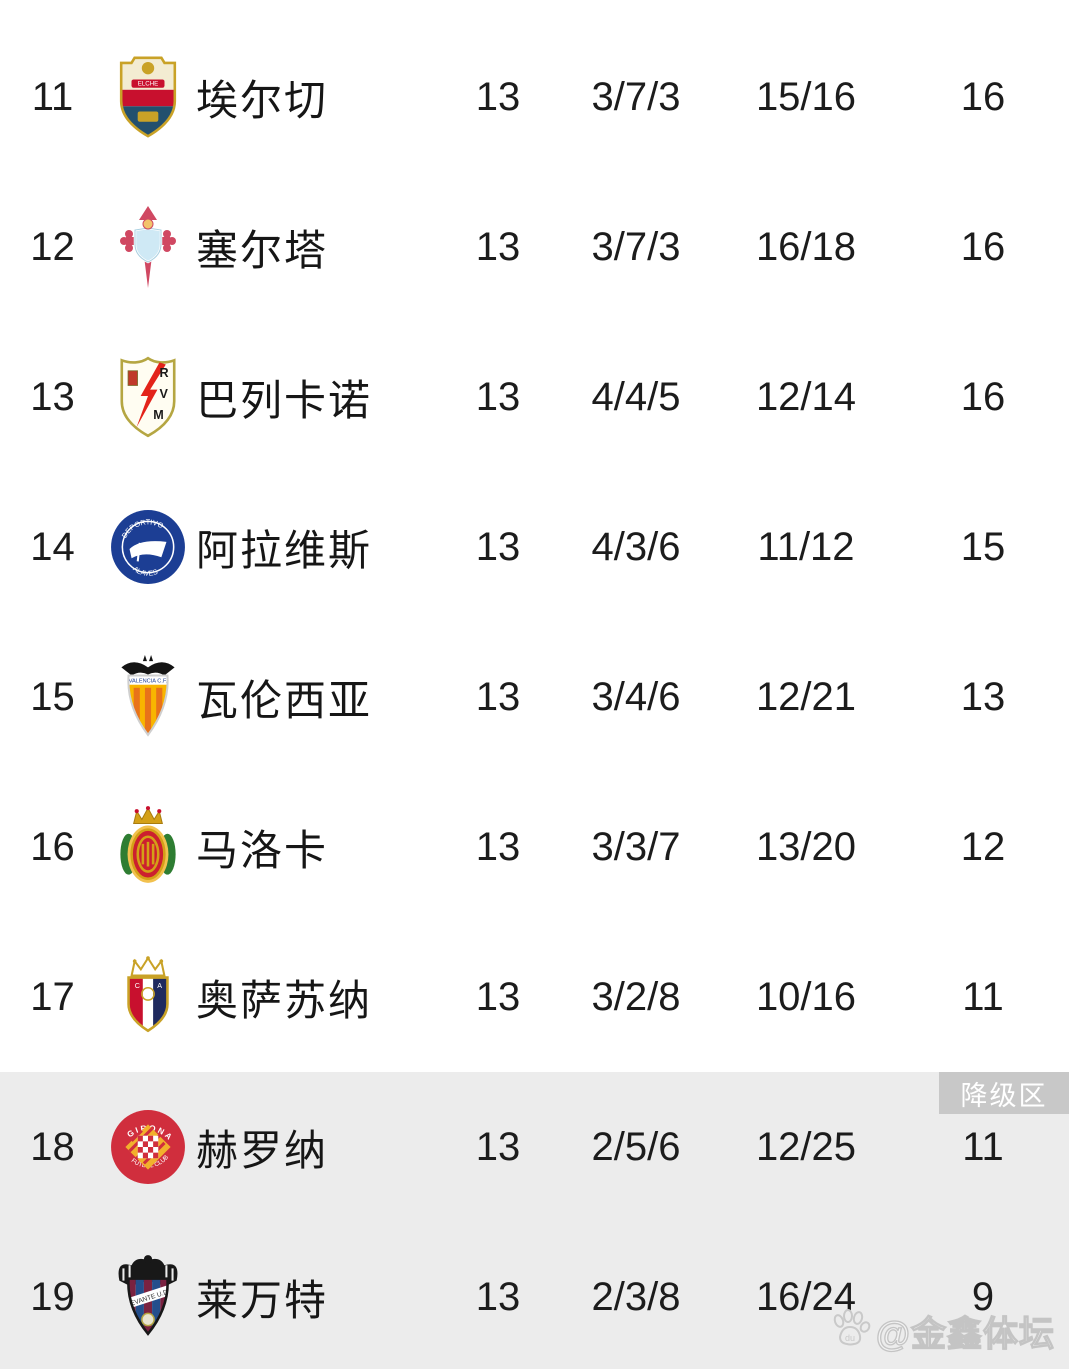 The height and width of the screenshot is (1369, 1069). What do you see at coordinates (147, 682) in the screenshot?
I see `svg-text: VALENCIA C.F.` at bounding box center [147, 682].